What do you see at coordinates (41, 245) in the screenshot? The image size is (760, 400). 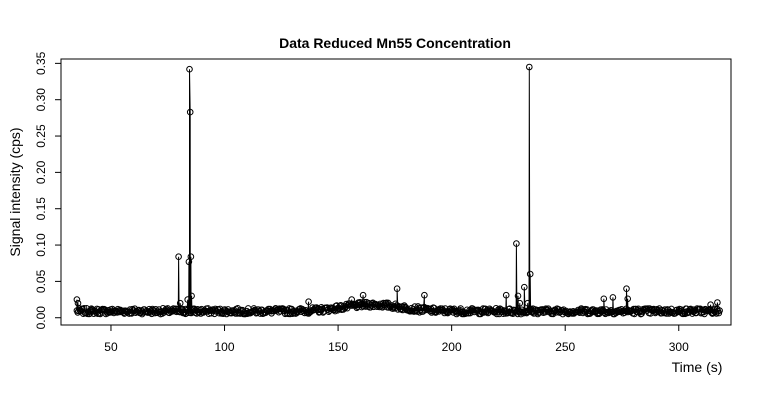 I see `y-tick-label: 0.10` at bounding box center [41, 245].